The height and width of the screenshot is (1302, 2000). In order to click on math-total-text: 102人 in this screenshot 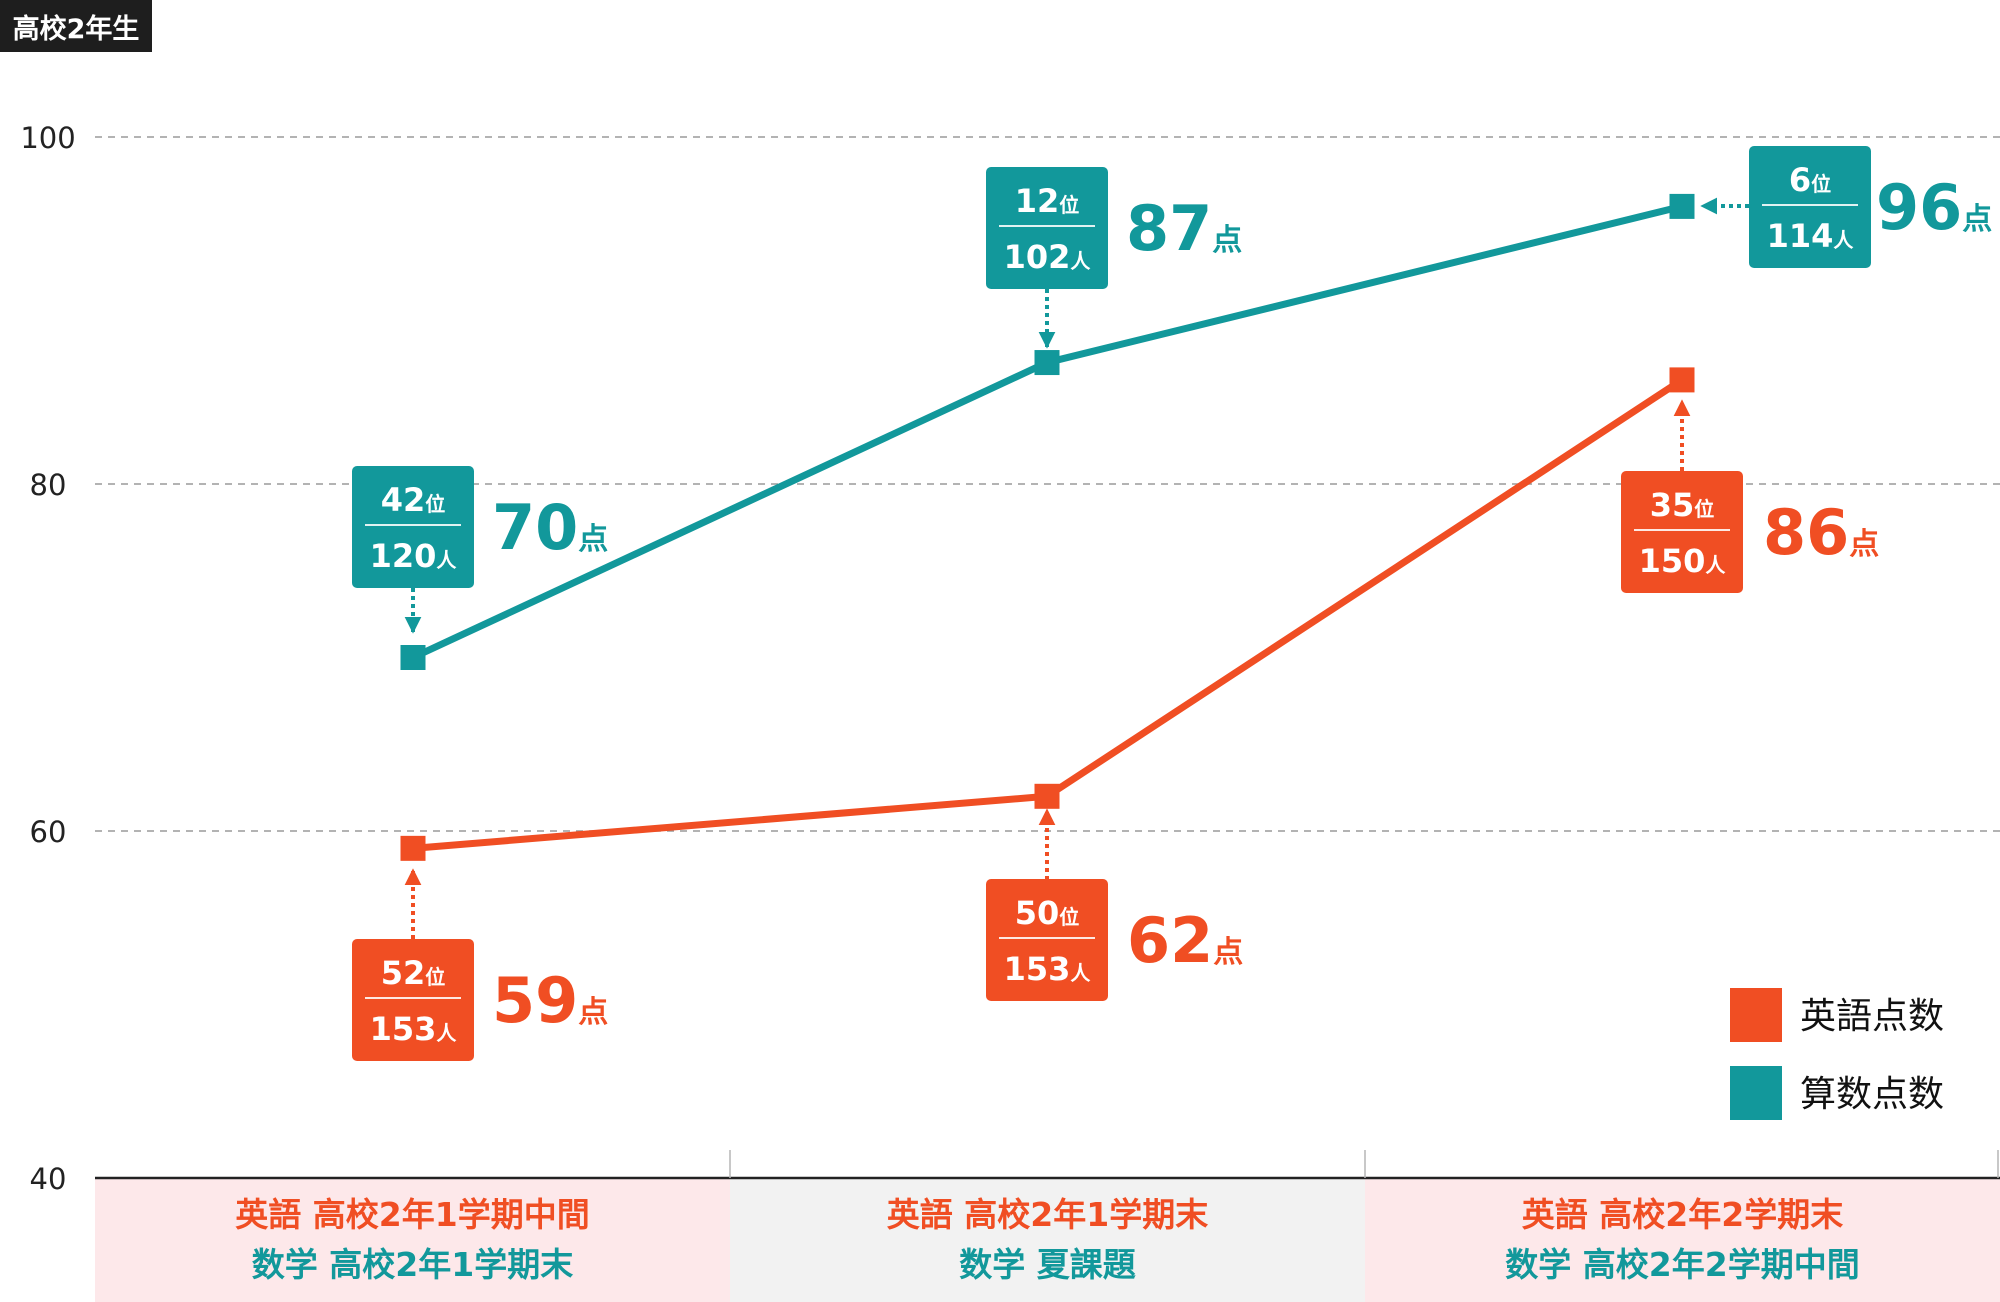, I will do `click(1048, 257)`.